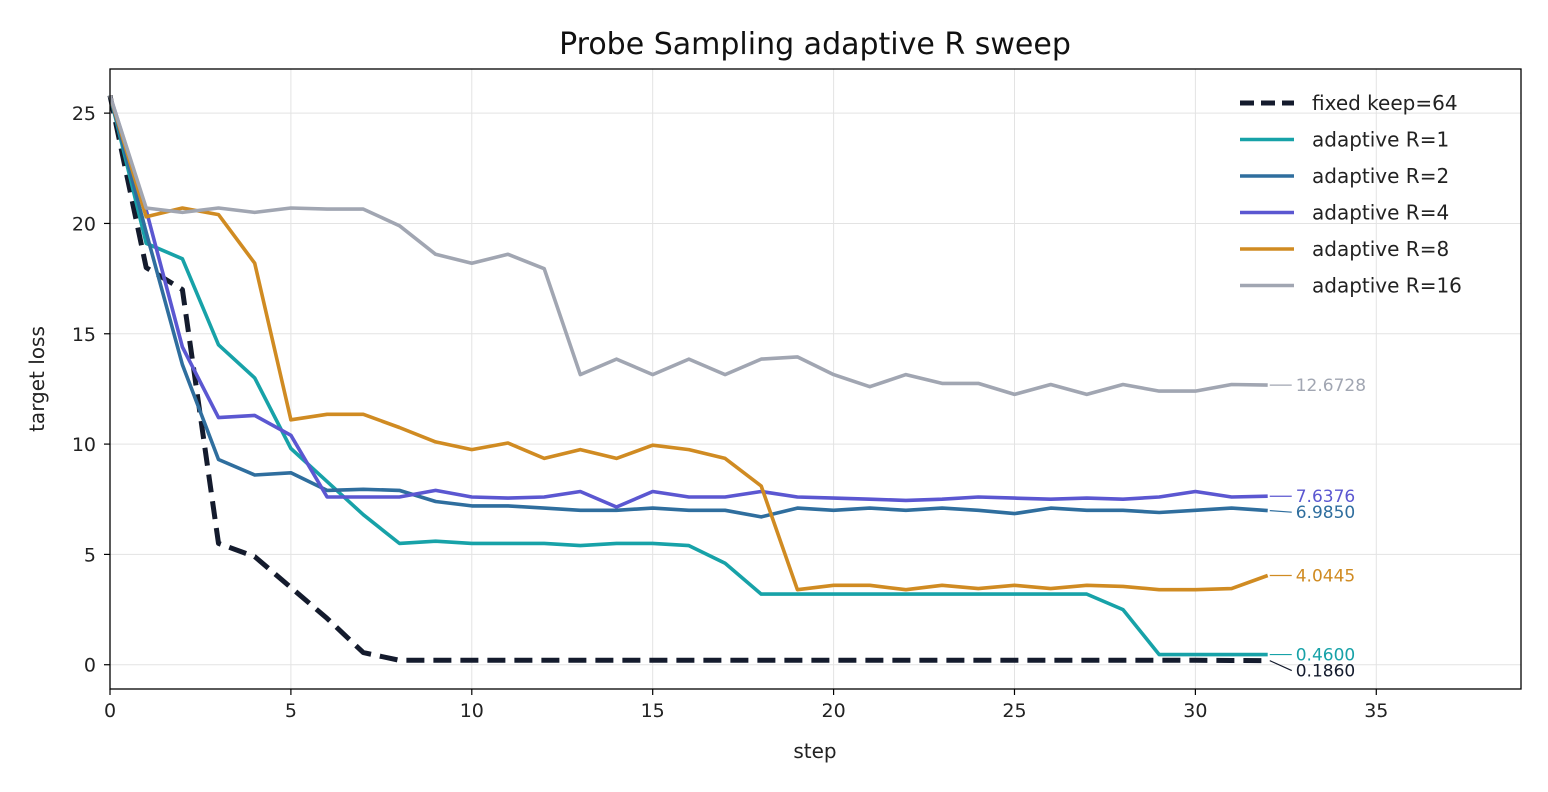 This screenshot has height=792, width=1548. I want to click on x-tick-label: 35, so click(1376, 711).